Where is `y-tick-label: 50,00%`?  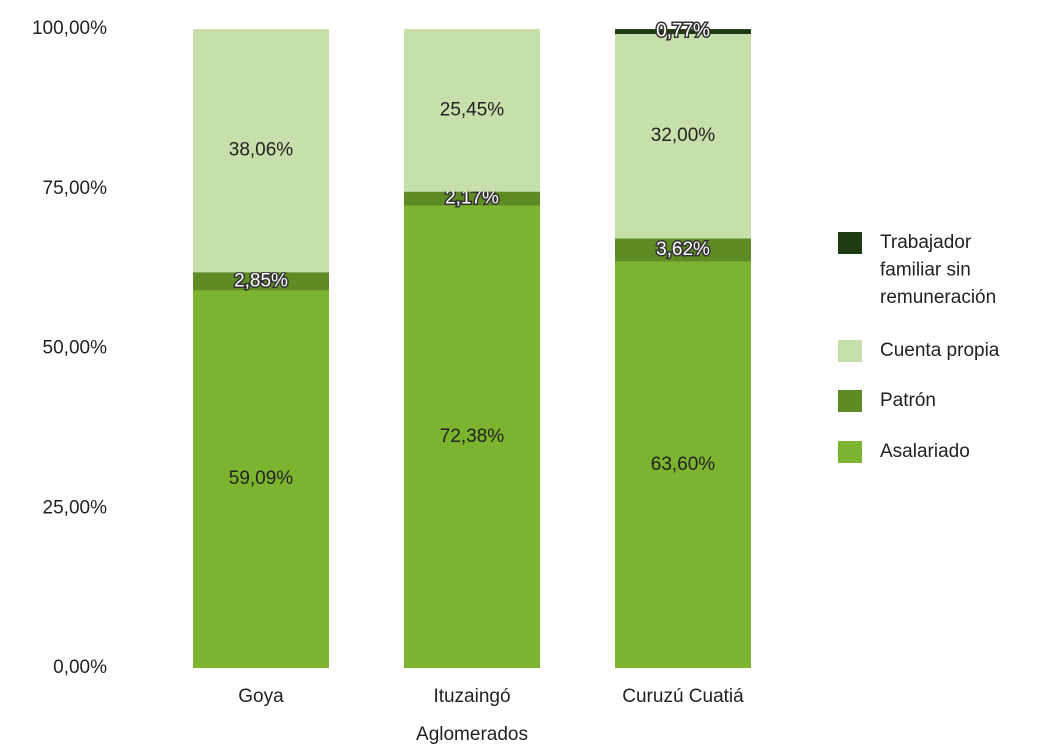
y-tick-label: 50,00% is located at coordinates (75, 348).